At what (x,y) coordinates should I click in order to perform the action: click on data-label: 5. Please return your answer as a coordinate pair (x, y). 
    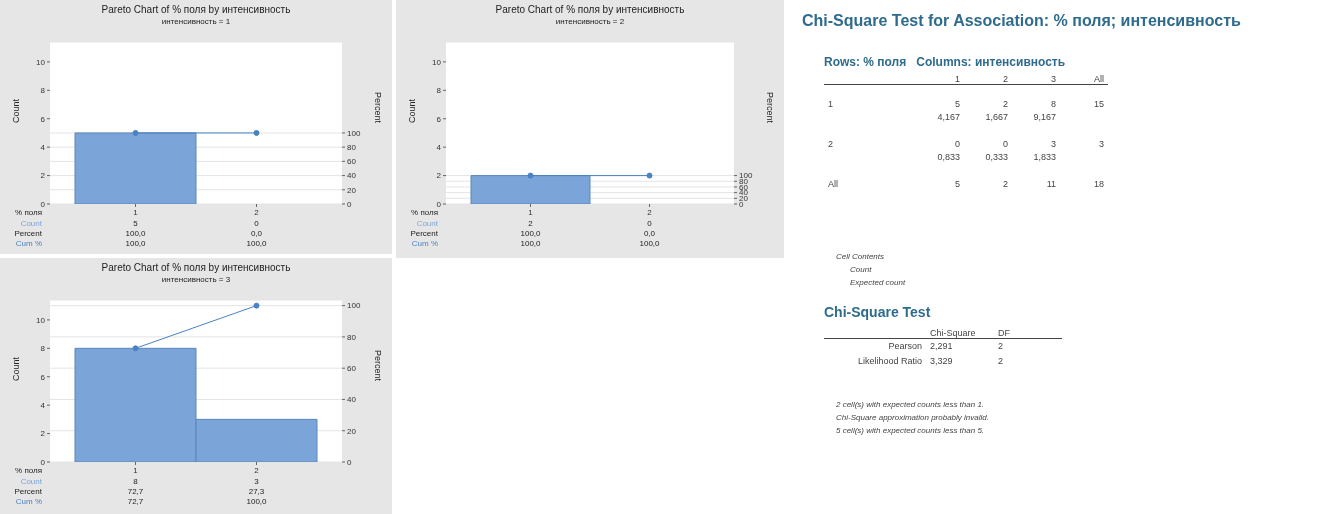
    Looking at the image, I should click on (135, 224).